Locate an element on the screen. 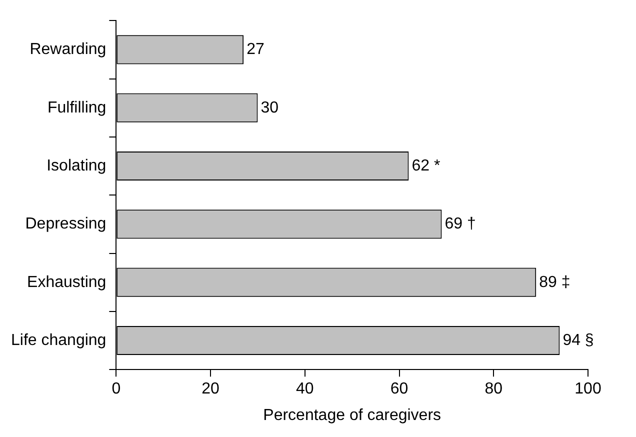 The image size is (636, 437). y-tick-label: Fulfilling is located at coordinates (77, 107).